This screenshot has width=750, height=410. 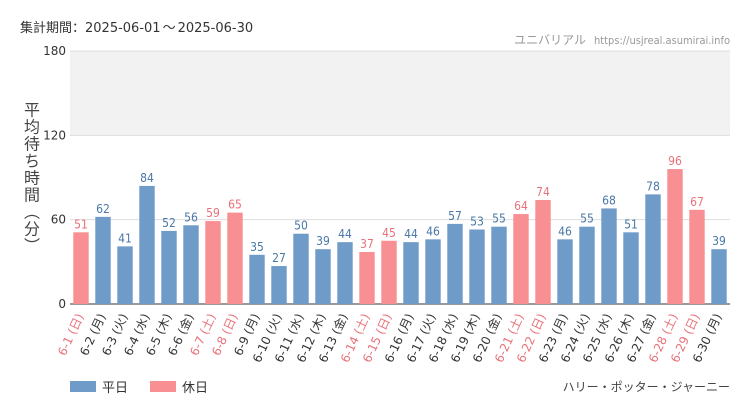 I want to click on data-label: 62, so click(x=103, y=209).